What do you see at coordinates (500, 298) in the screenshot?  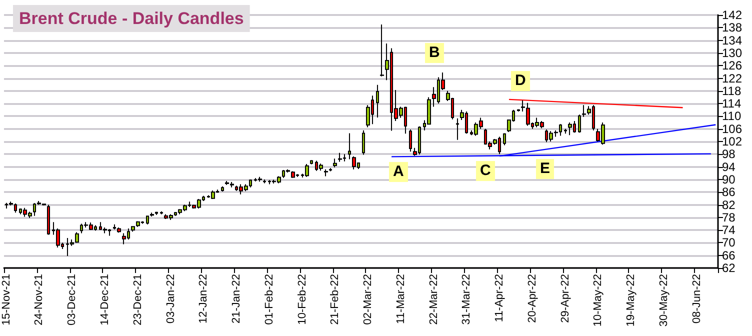 I see `x-tick-label: 11-Apr-22` at bounding box center [500, 298].